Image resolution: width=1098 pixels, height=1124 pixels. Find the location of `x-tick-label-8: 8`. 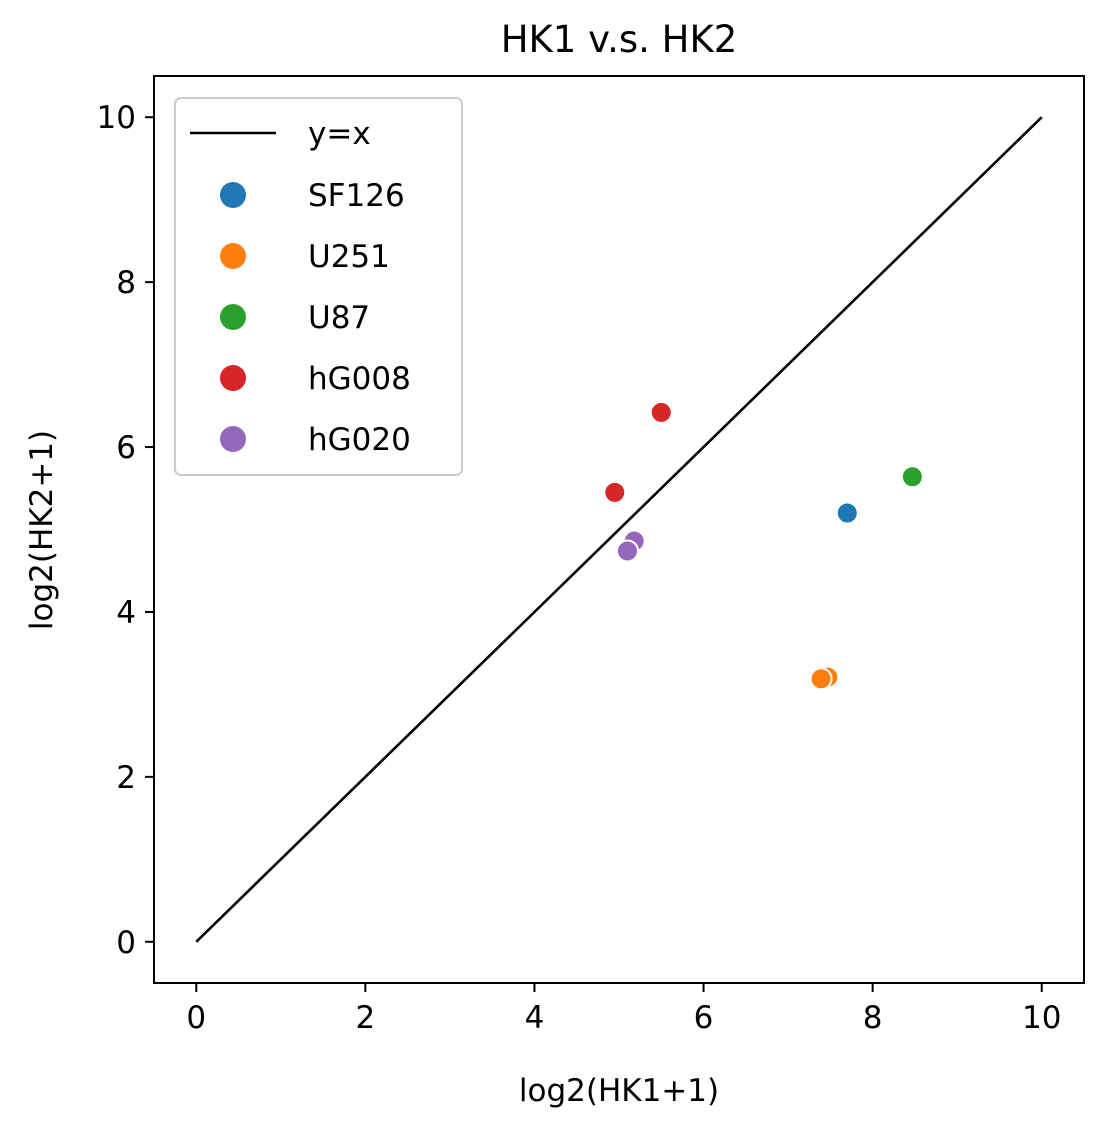

x-tick-label-8: 8 is located at coordinates (873, 1018).